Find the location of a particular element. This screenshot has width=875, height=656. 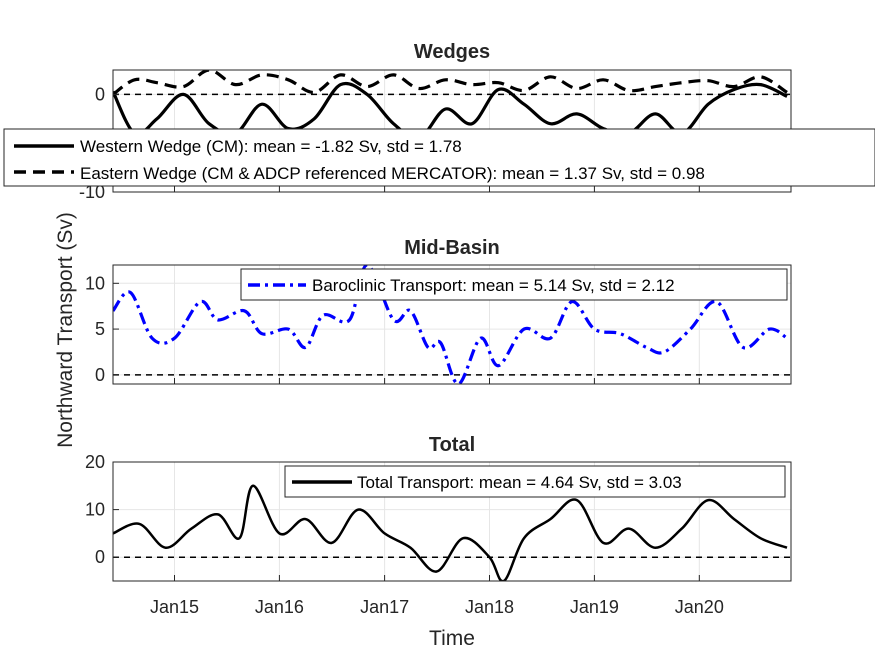

x-tick-label: Jan18 is located at coordinates (489, 607).